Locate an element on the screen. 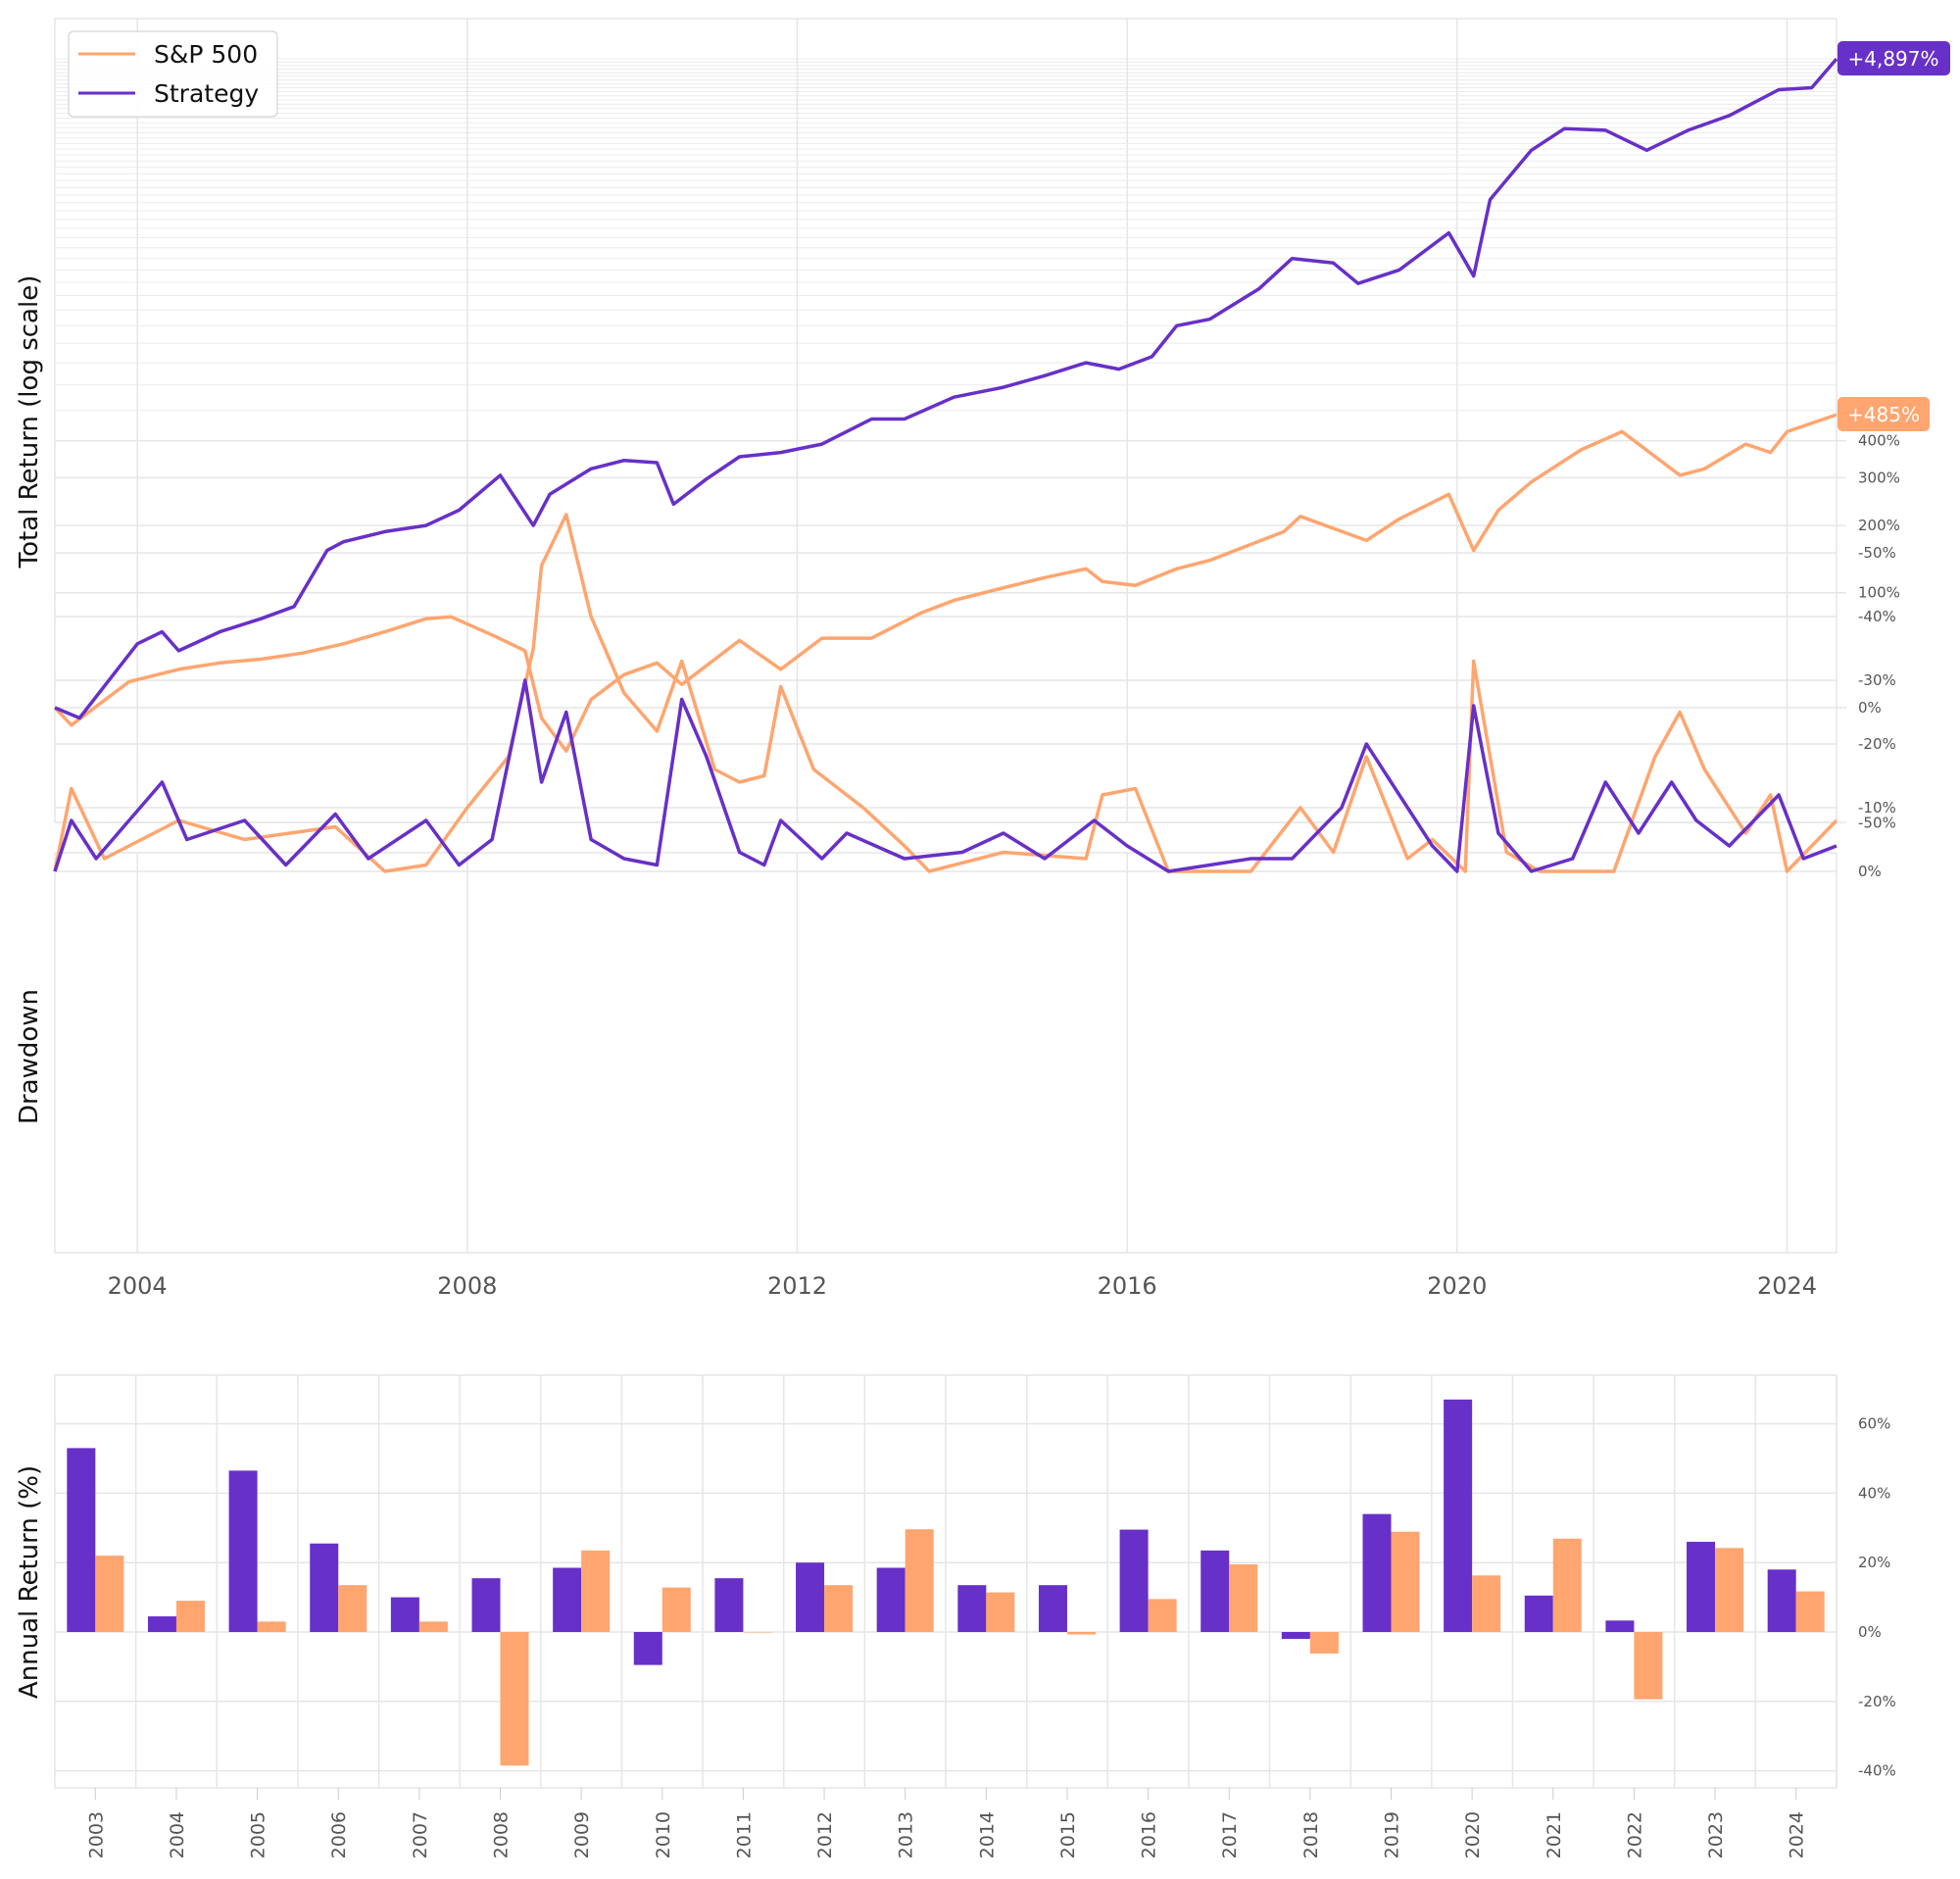 The image size is (1960, 1879). bar-category-label: 2008 is located at coordinates (502, 1834).